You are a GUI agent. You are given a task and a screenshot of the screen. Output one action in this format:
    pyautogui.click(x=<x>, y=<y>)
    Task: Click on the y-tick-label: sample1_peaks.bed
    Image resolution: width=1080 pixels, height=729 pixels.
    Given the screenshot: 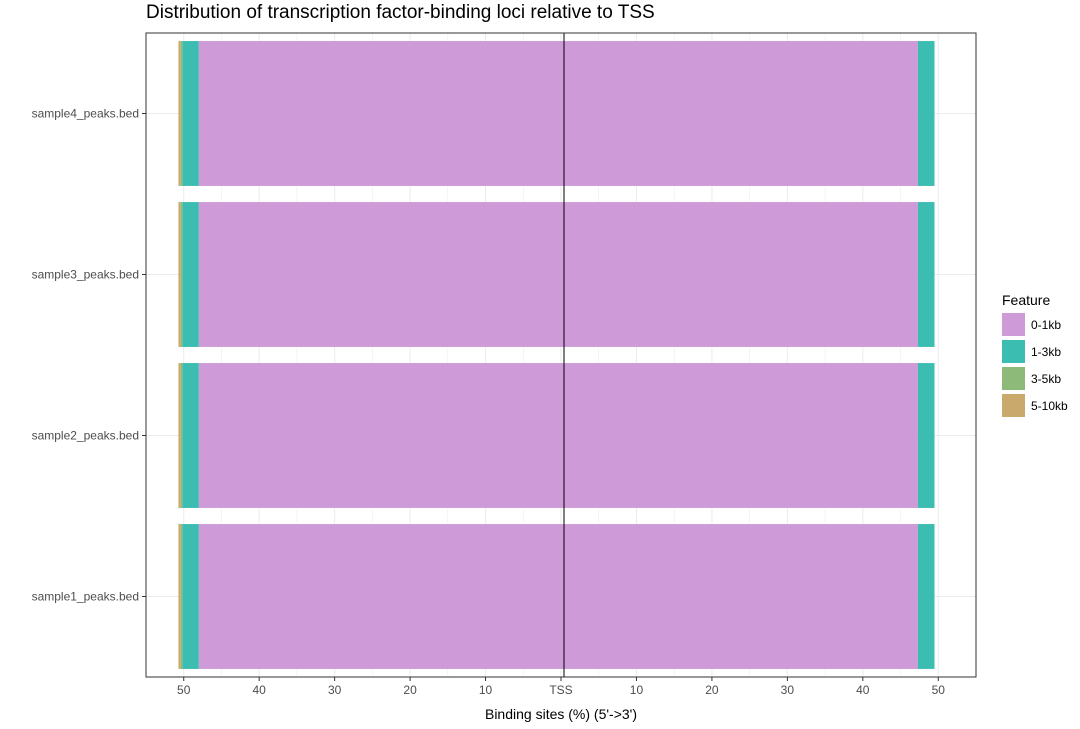 What is the action you would take?
    pyautogui.click(x=85, y=597)
    